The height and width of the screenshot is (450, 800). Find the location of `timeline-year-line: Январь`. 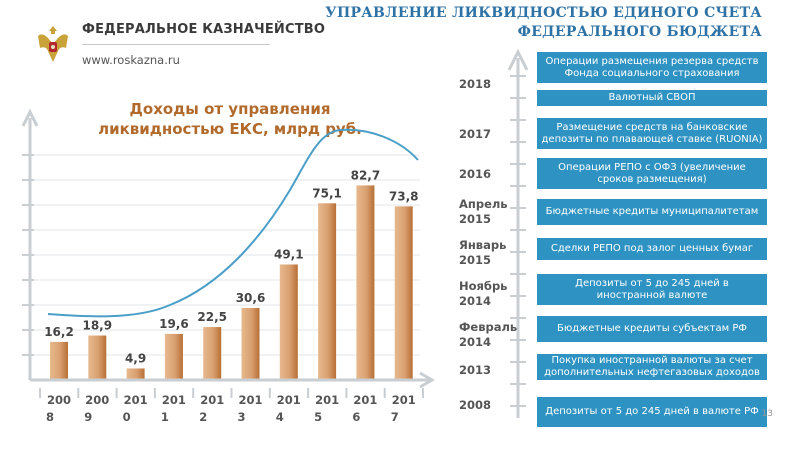

timeline-year-line: Январь is located at coordinates (483, 245).